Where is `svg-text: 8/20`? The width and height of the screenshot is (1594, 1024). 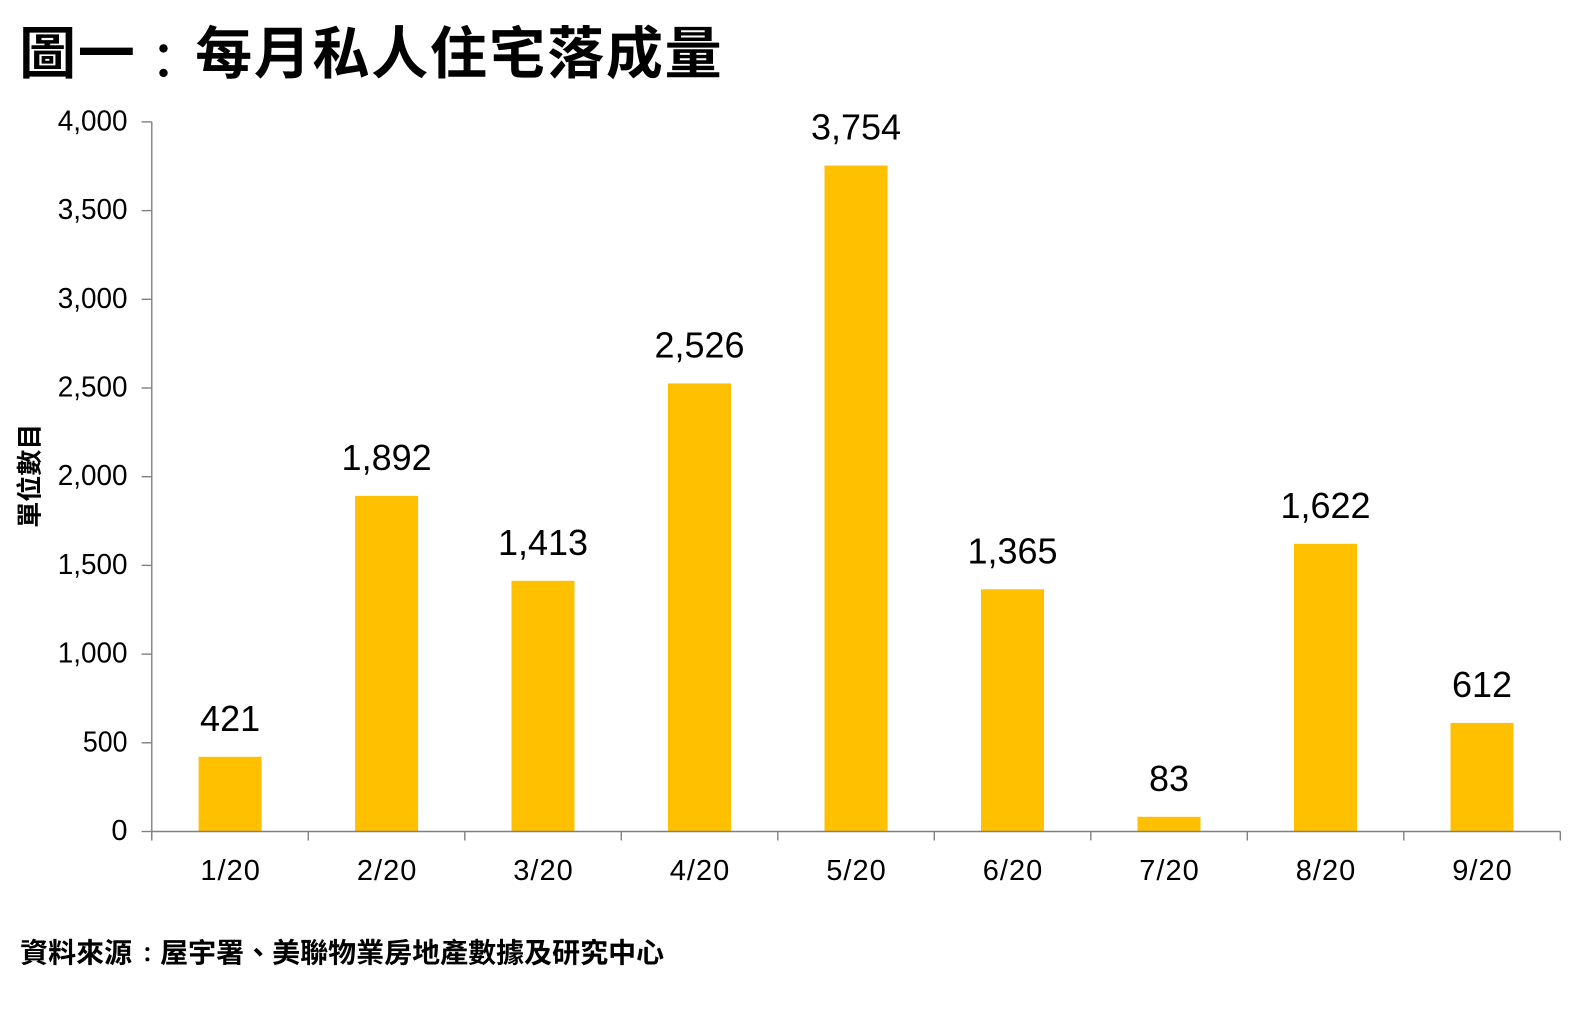 svg-text: 8/20 is located at coordinates (1326, 871).